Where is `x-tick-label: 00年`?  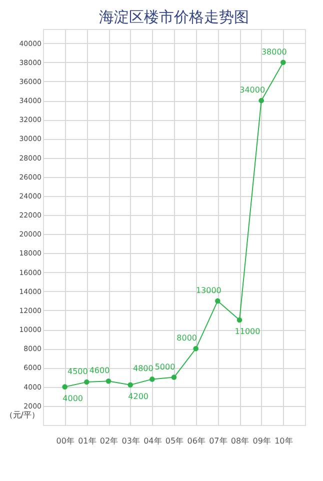
x-tick-label: 00年 is located at coordinates (65, 441).